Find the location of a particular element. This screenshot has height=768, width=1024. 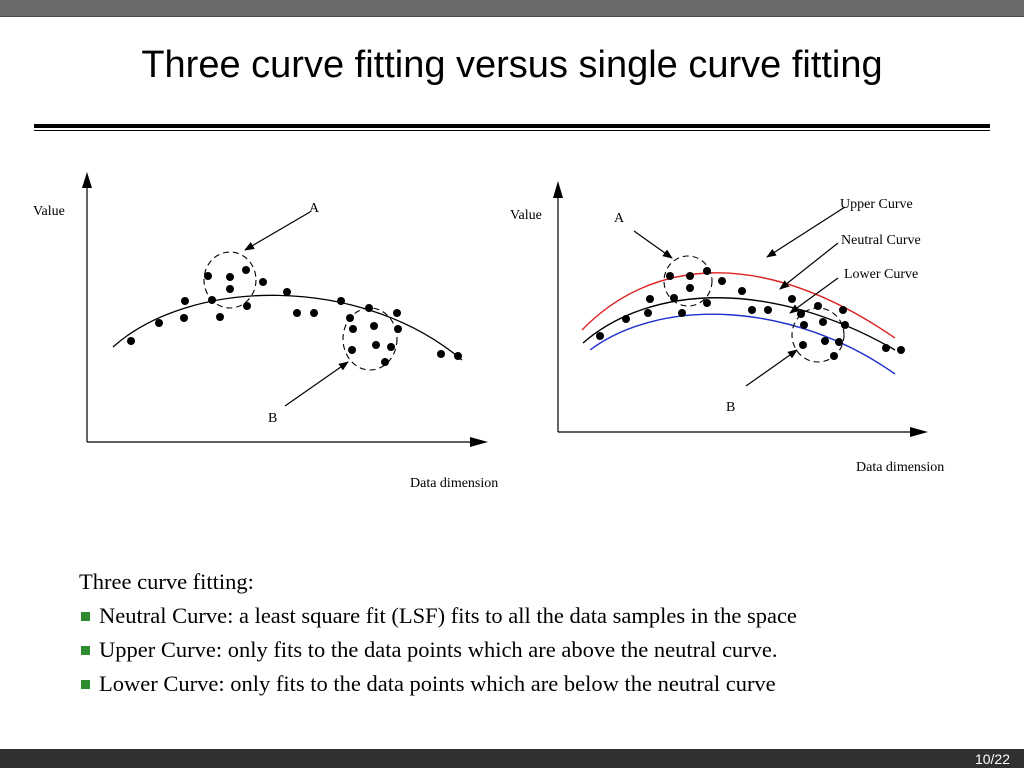

page-number: 10/22 is located at coordinates (992, 759).